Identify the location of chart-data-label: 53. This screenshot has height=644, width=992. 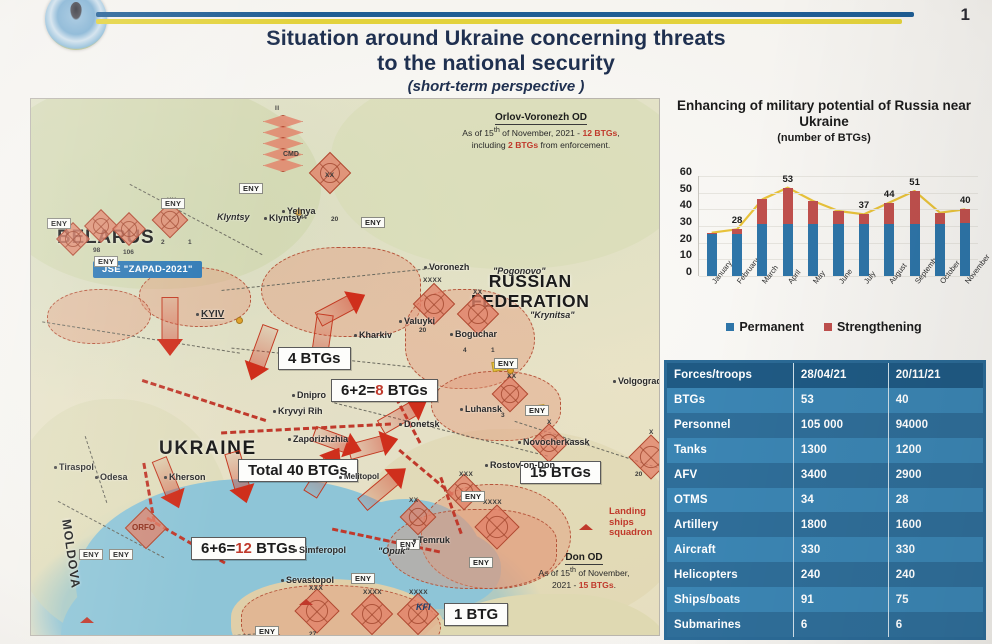
(788, 179).